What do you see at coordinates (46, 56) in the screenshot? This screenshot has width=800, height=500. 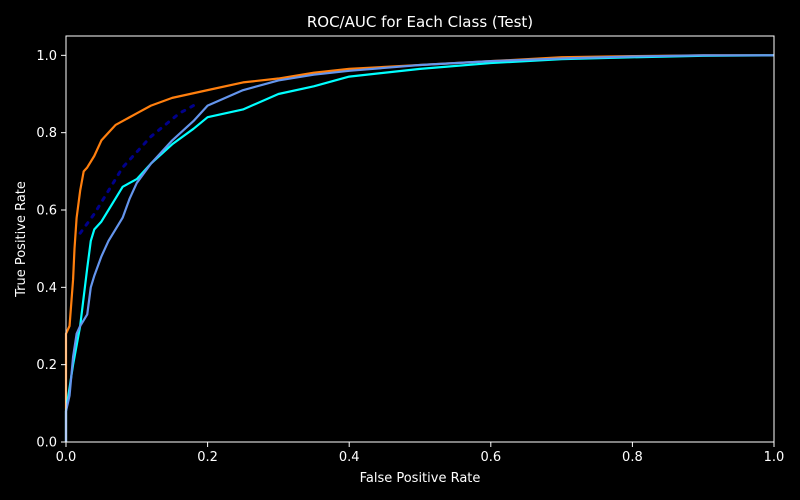 I see `y-tick-label: 1.0` at bounding box center [46, 56].